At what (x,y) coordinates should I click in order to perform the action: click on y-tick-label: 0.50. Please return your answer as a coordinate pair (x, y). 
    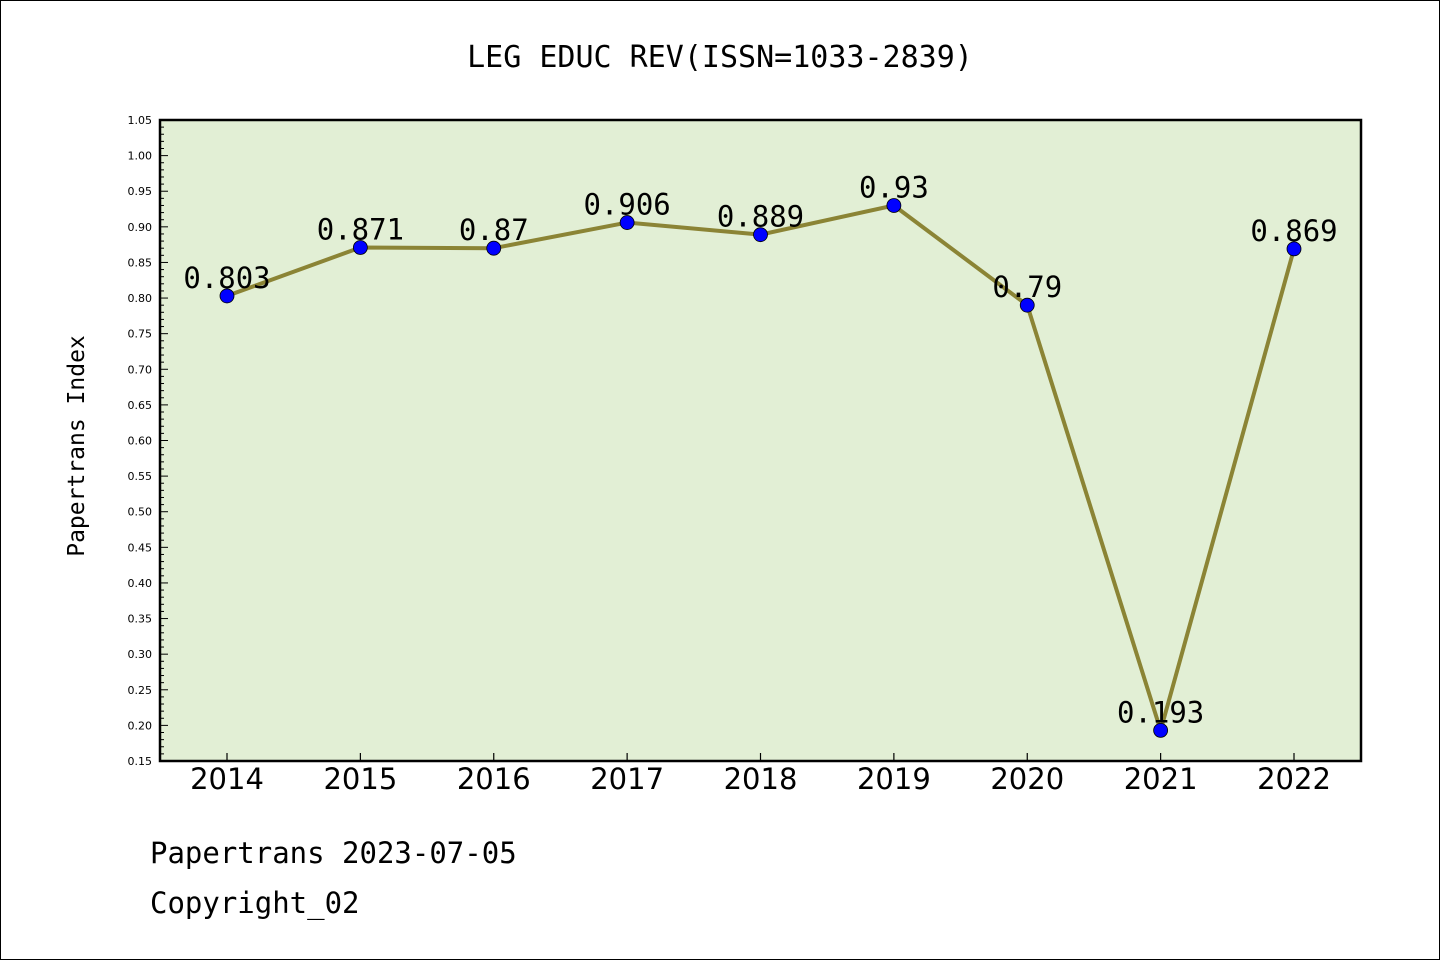
    Looking at the image, I should click on (140, 512).